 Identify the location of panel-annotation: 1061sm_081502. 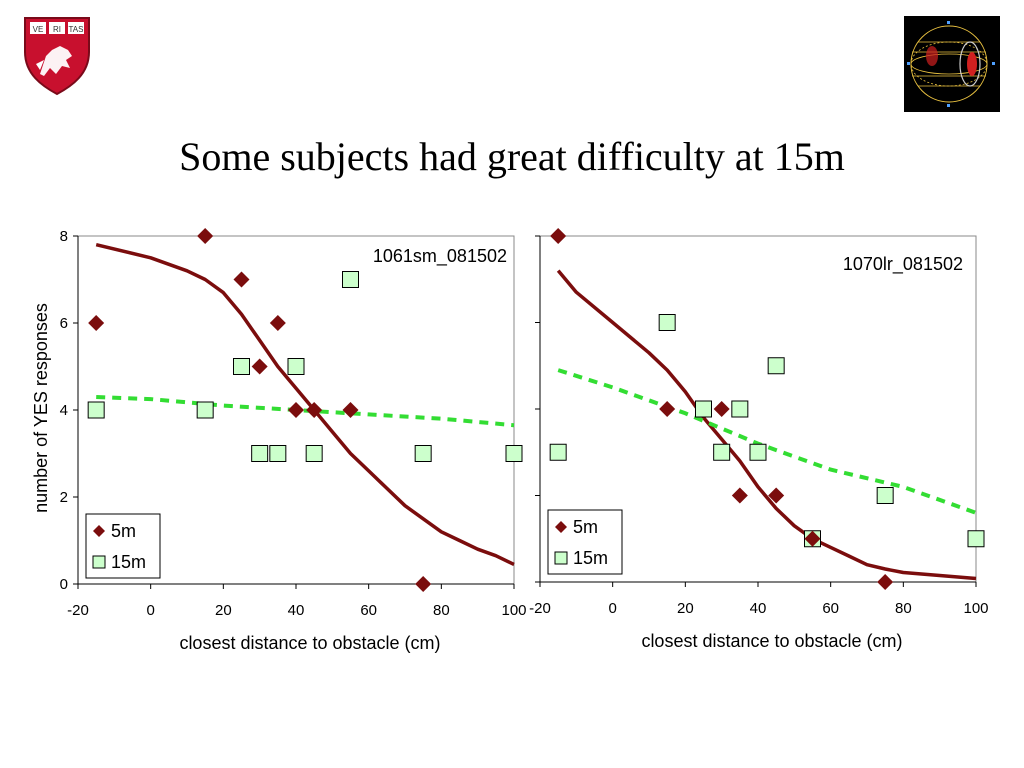
(440, 256).